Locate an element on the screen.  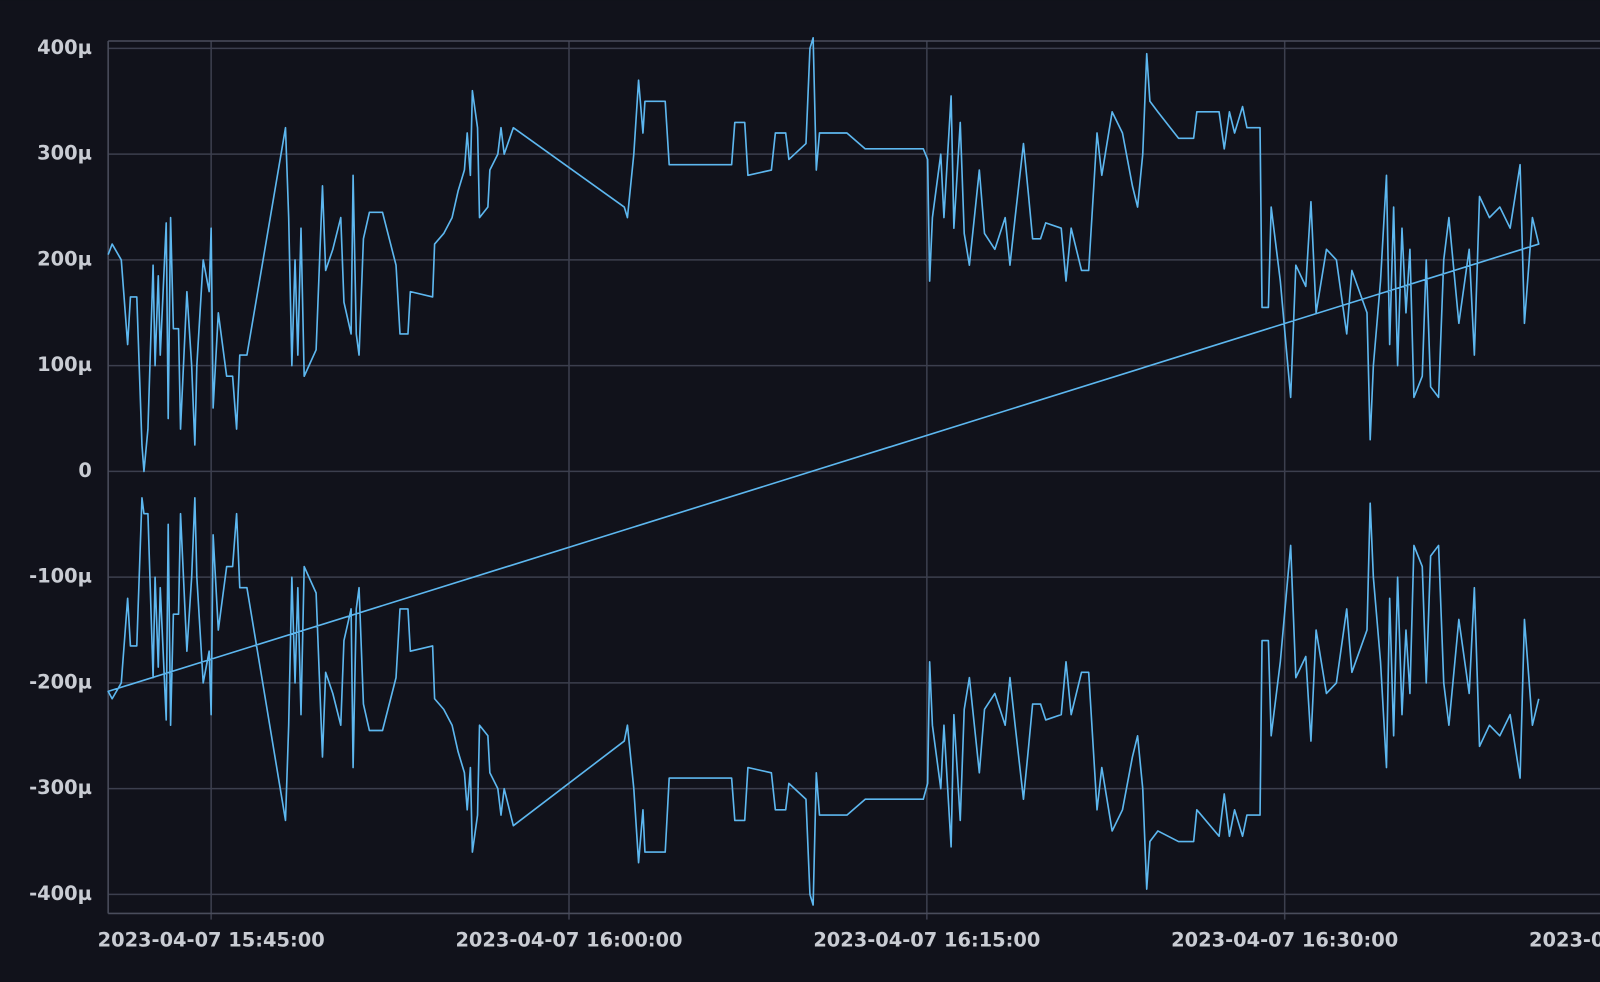
y-tick-label: 100µ is located at coordinates (64, 364).